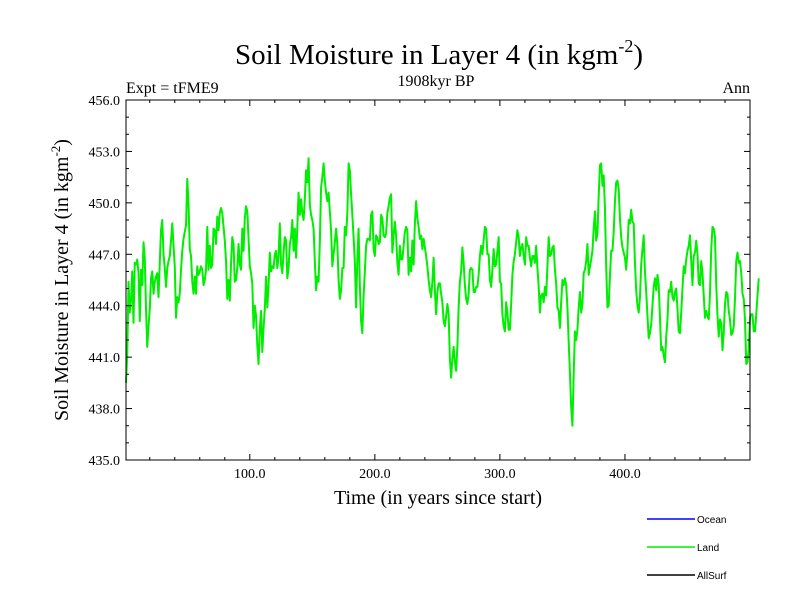 The height and width of the screenshot is (600, 800). Describe the element at coordinates (105, 101) in the screenshot. I see `y-tick-label: 456.0` at that location.